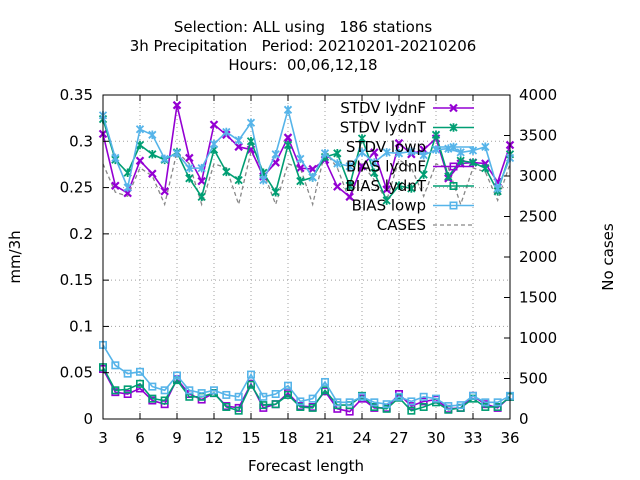 This screenshot has width=640, height=480. What do you see at coordinates (76, 373) in the screenshot?
I see `y-tick-label: 0.05` at bounding box center [76, 373].